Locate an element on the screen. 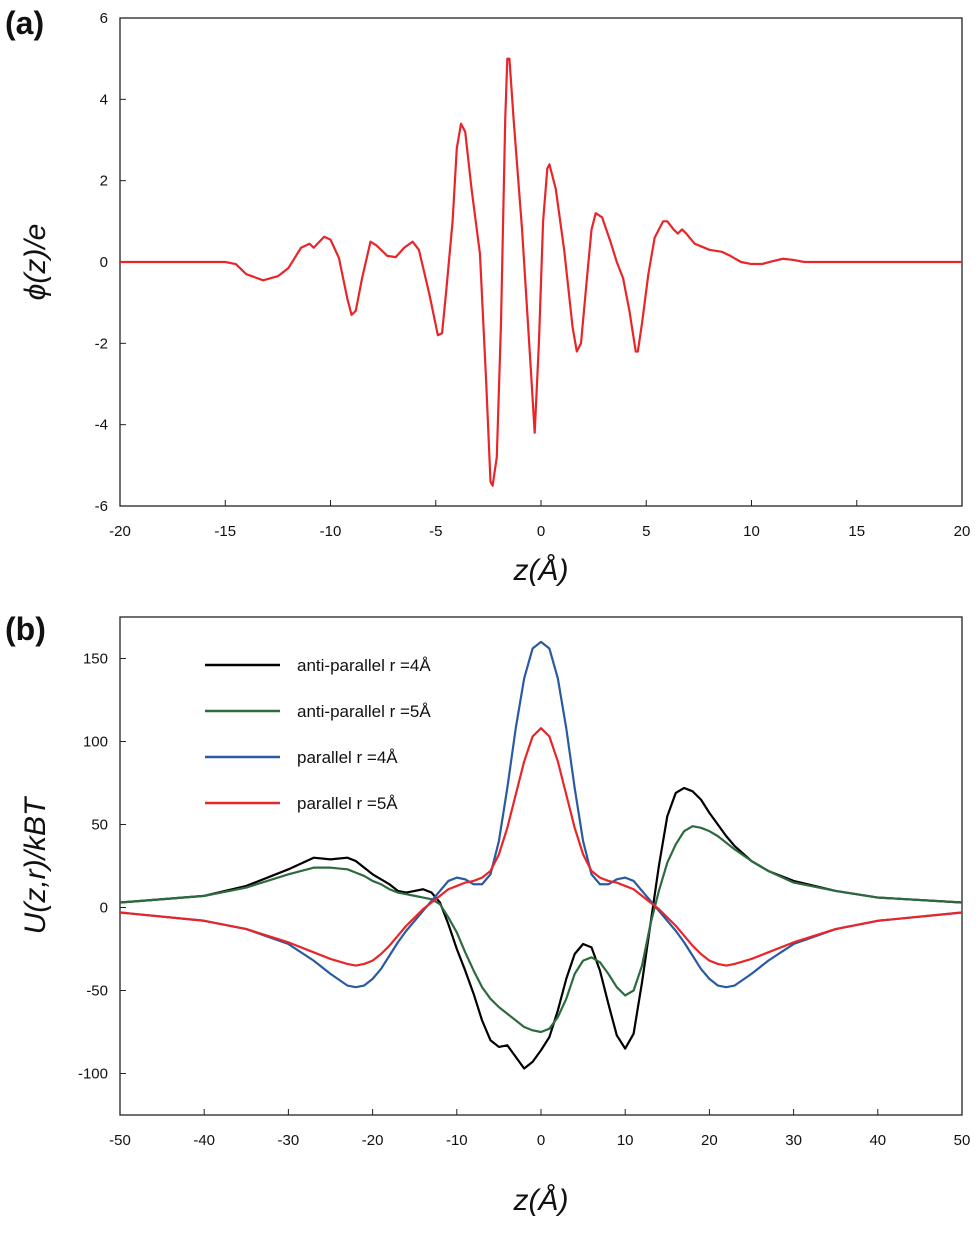 The width and height of the screenshot is (980, 1233). x-tick-label: 40 is located at coordinates (877, 1140).